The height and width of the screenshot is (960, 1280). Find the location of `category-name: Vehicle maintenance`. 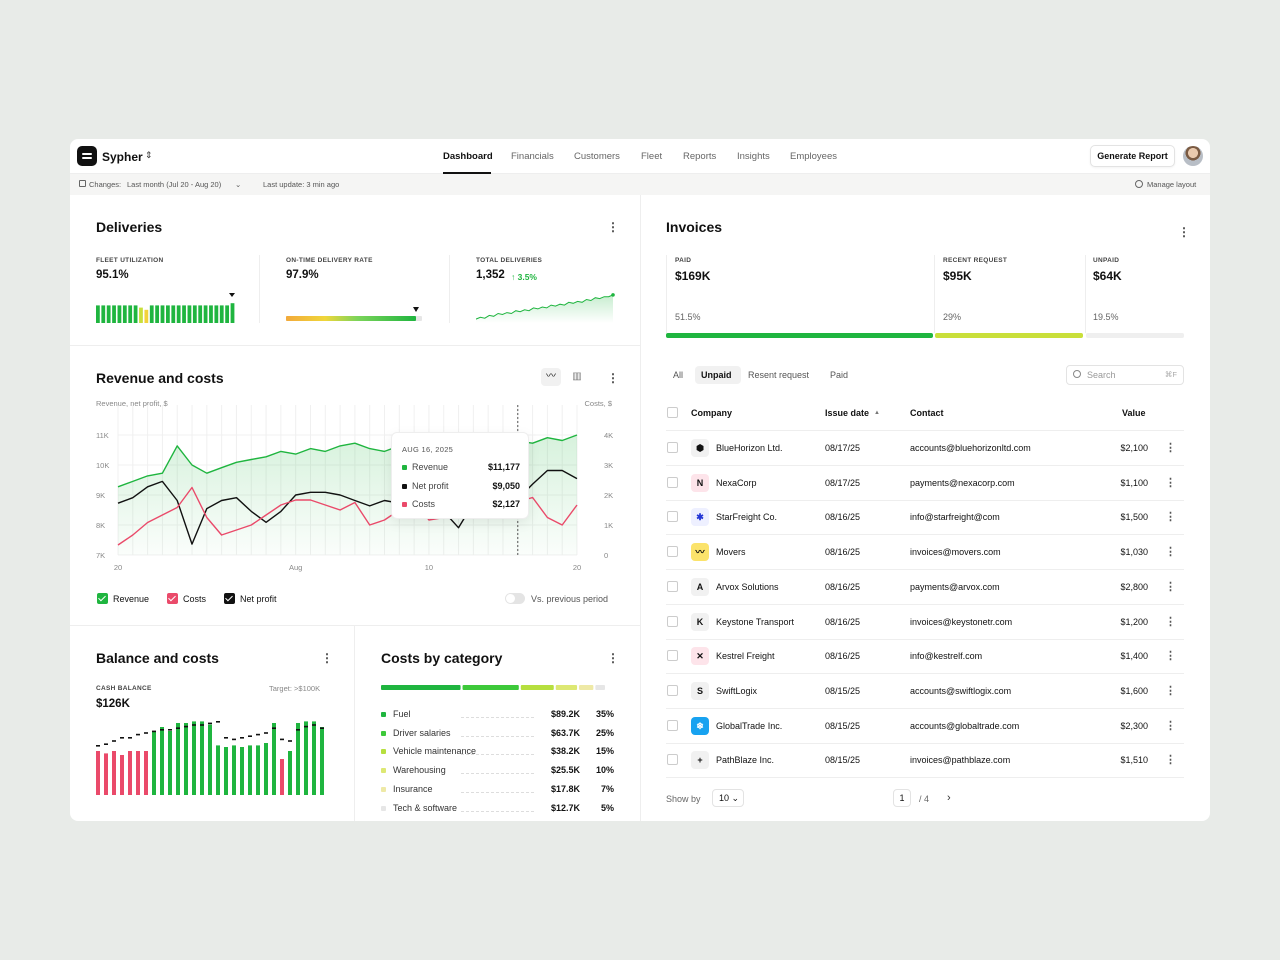

category-name: Vehicle maintenance is located at coordinates (435, 751).